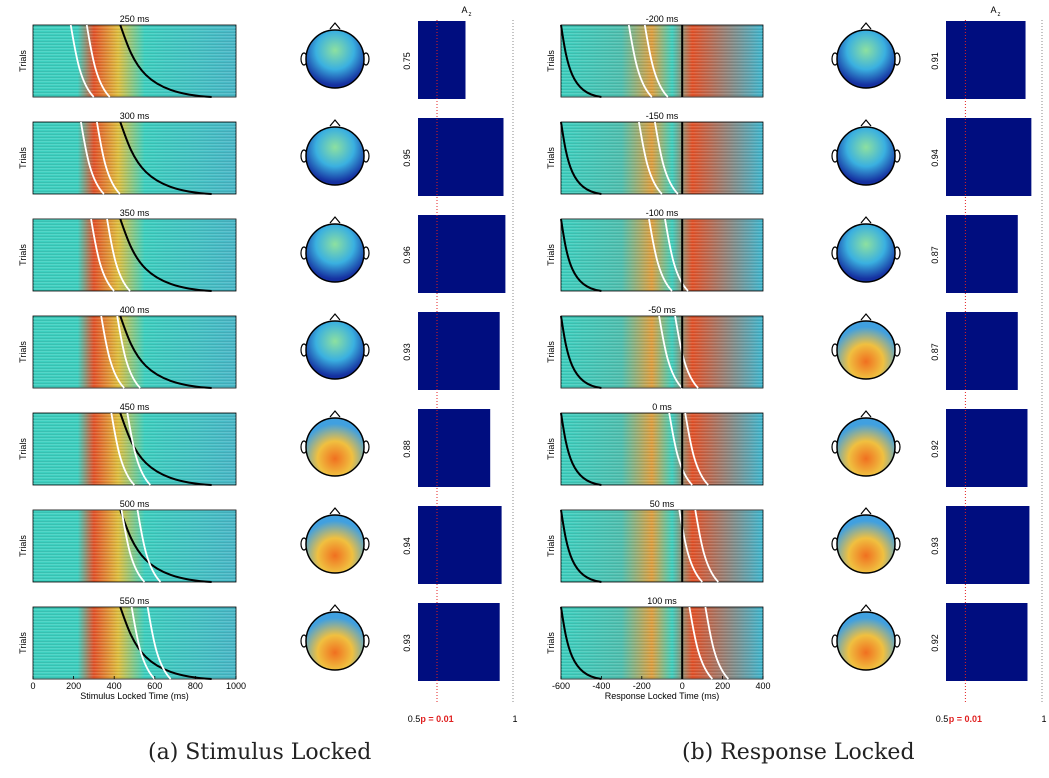  I want to click on ylabel-trials-b-6: Trials, so click(551, 643).